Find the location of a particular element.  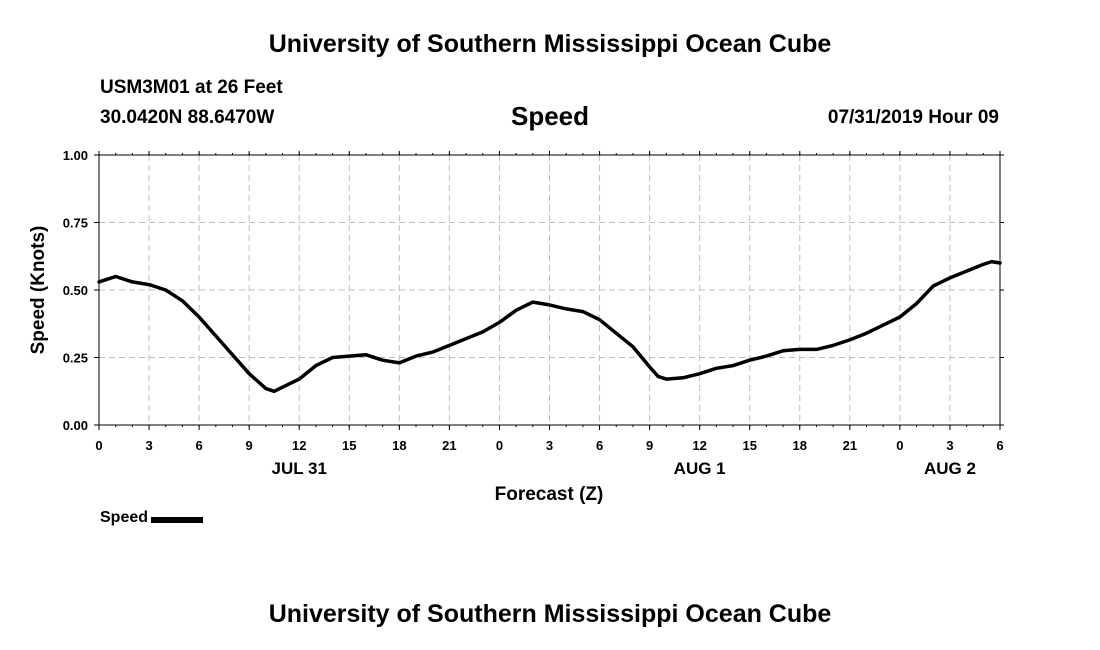

y-tick-labels: 0.00 0.25 0.50 0.75 1.00 is located at coordinates (75, 290).